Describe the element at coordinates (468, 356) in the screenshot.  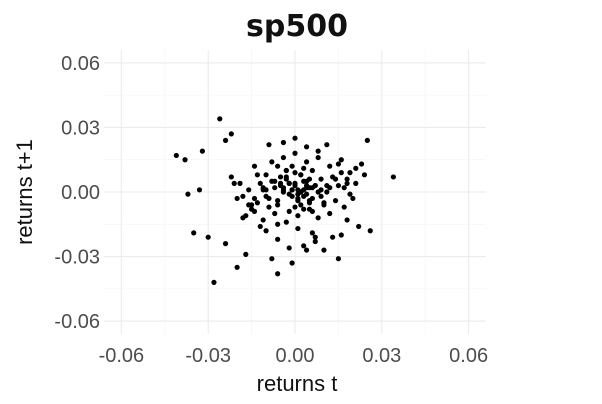
I see `x-tick-label: 0.06` at that location.